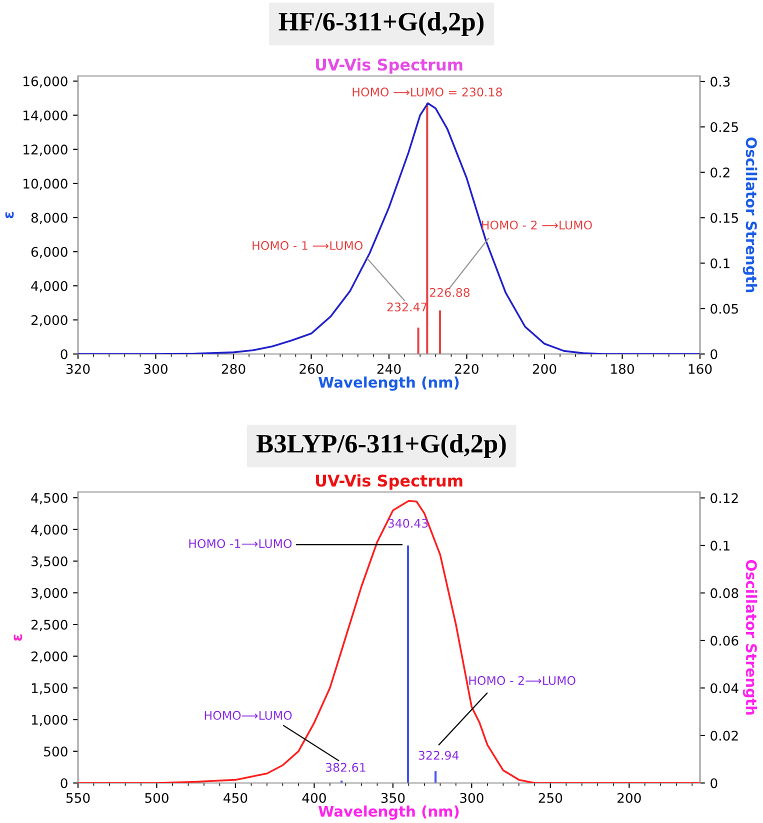 The height and width of the screenshot is (823, 763). I want to click on x-tick-label: 400, so click(314, 797).